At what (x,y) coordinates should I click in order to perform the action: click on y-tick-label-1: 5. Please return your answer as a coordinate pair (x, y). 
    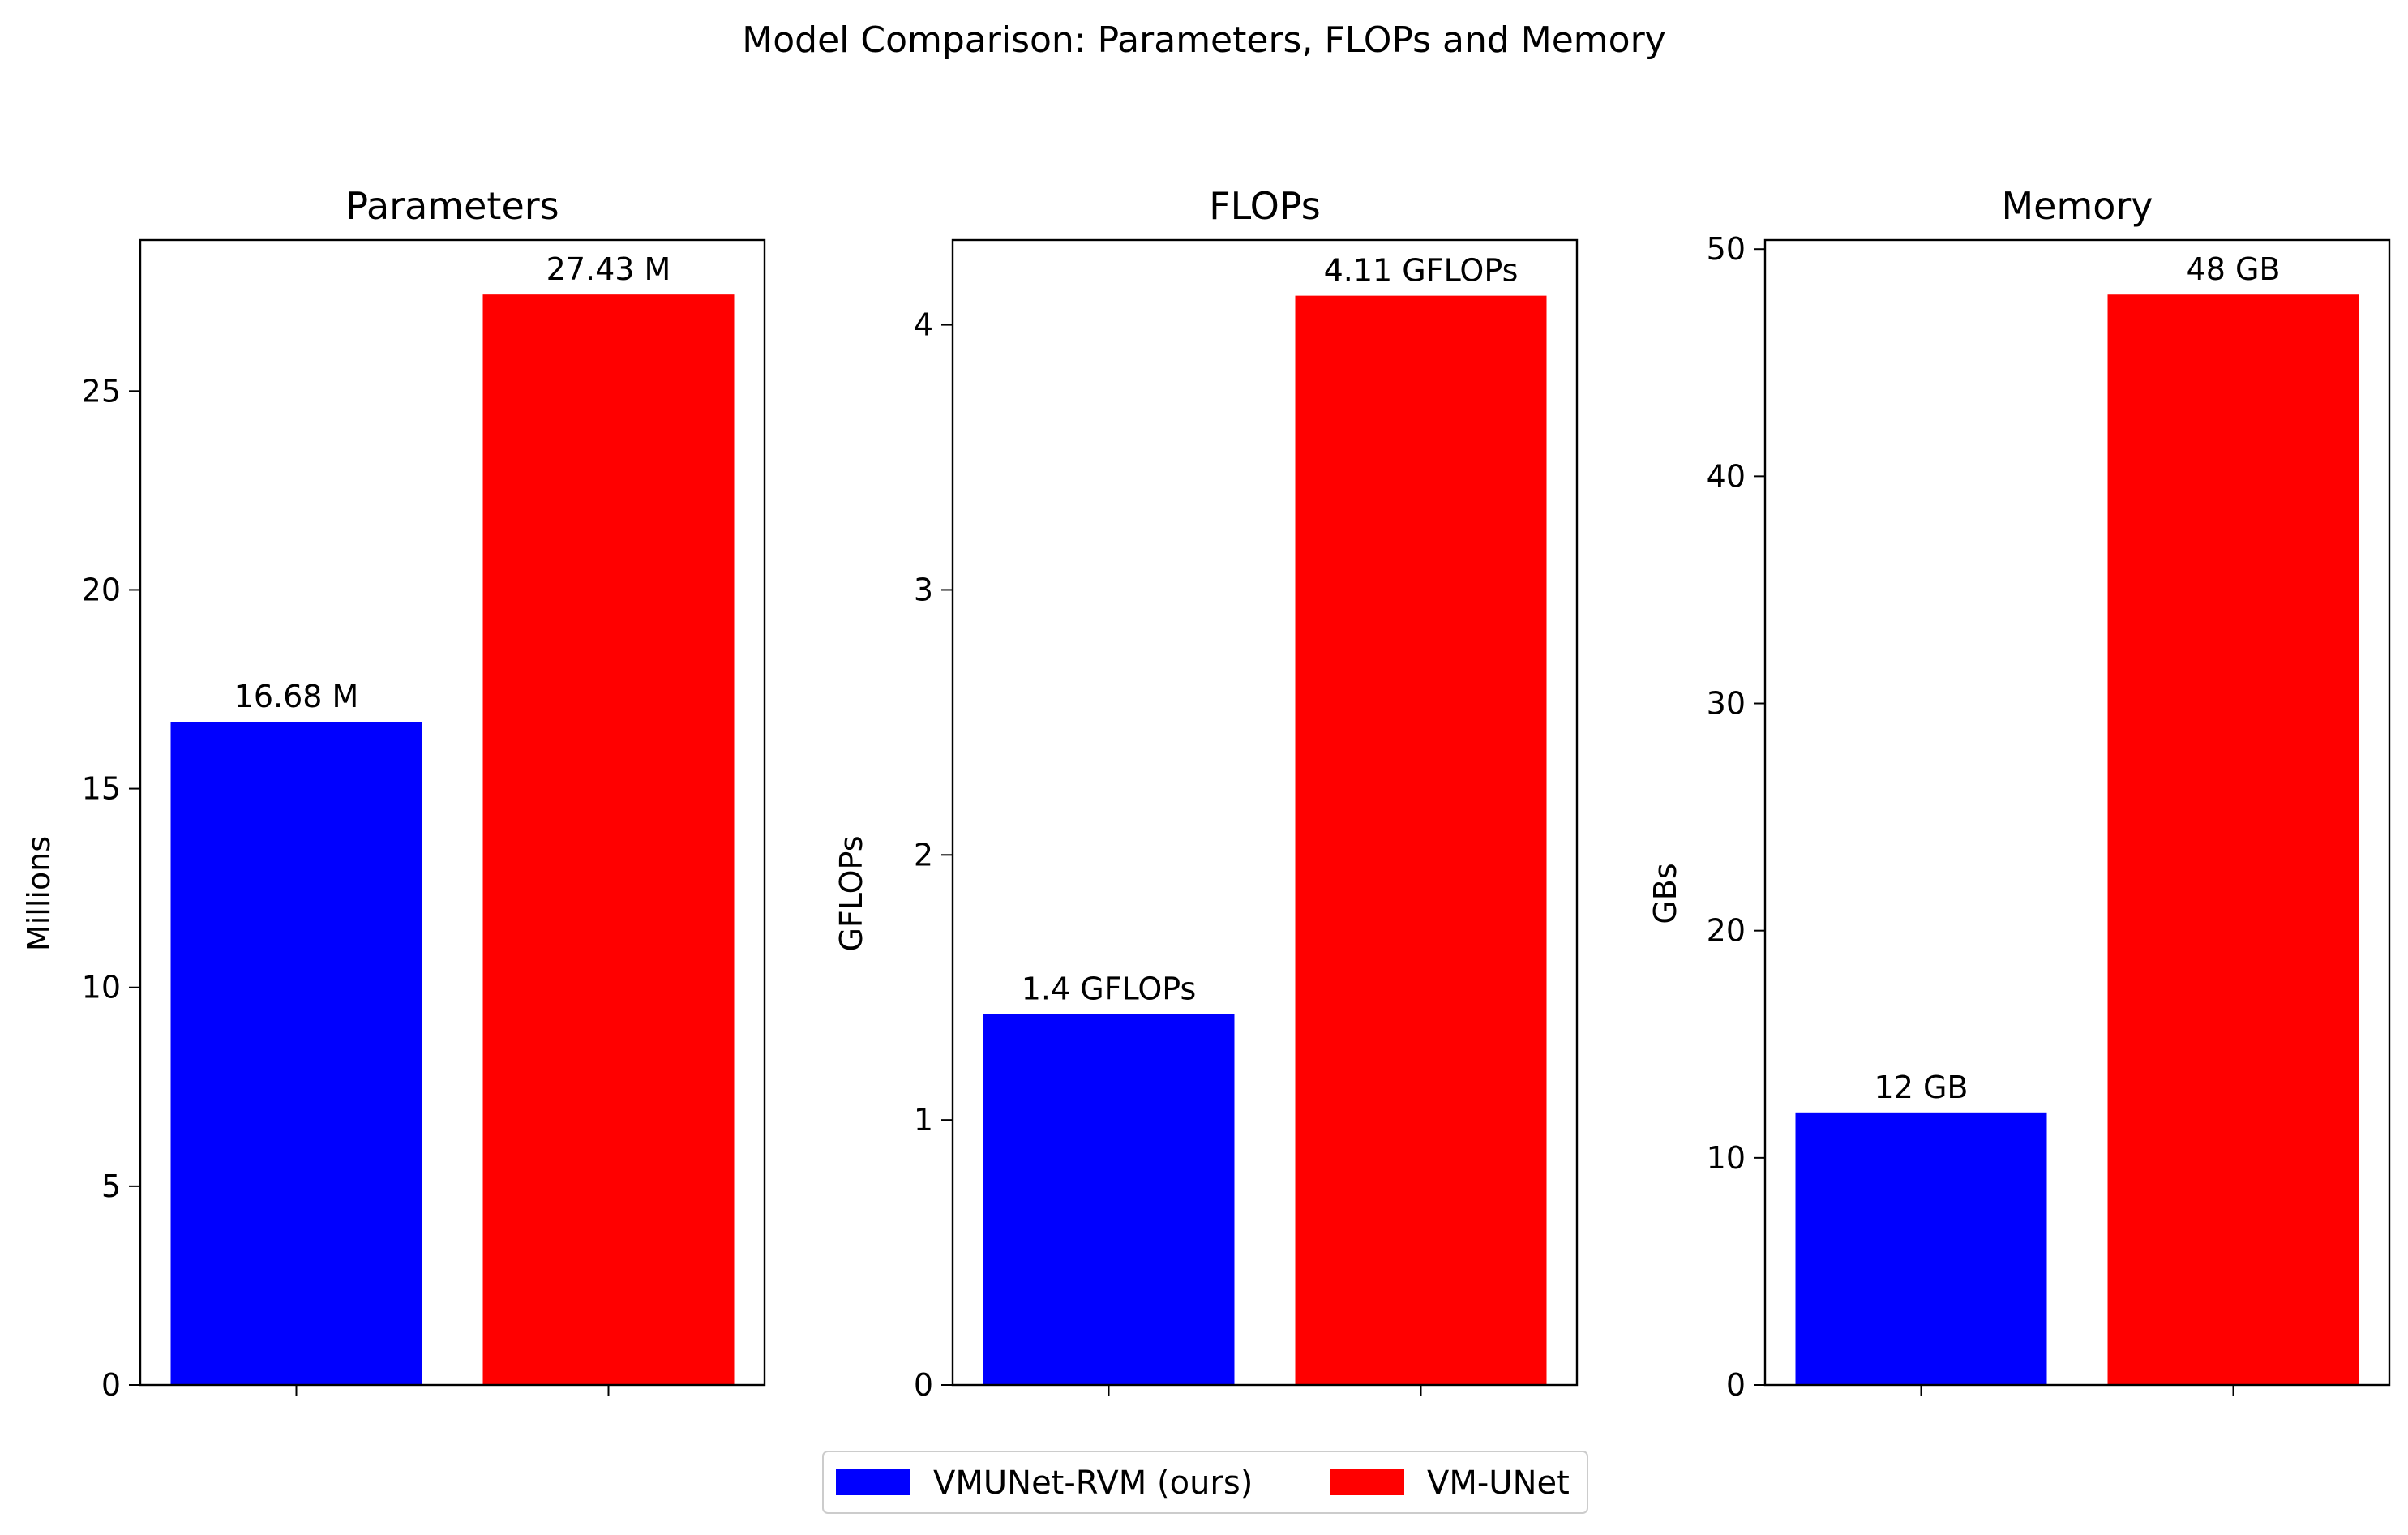
    Looking at the image, I should click on (111, 1186).